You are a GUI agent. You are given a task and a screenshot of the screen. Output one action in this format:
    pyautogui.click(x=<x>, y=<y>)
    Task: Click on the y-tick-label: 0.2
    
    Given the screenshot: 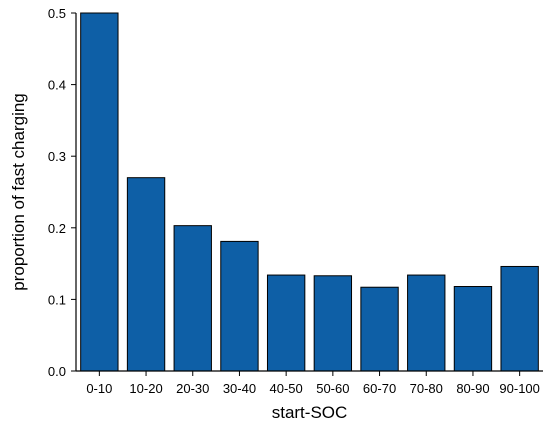 What is the action you would take?
    pyautogui.click(x=57, y=228)
    